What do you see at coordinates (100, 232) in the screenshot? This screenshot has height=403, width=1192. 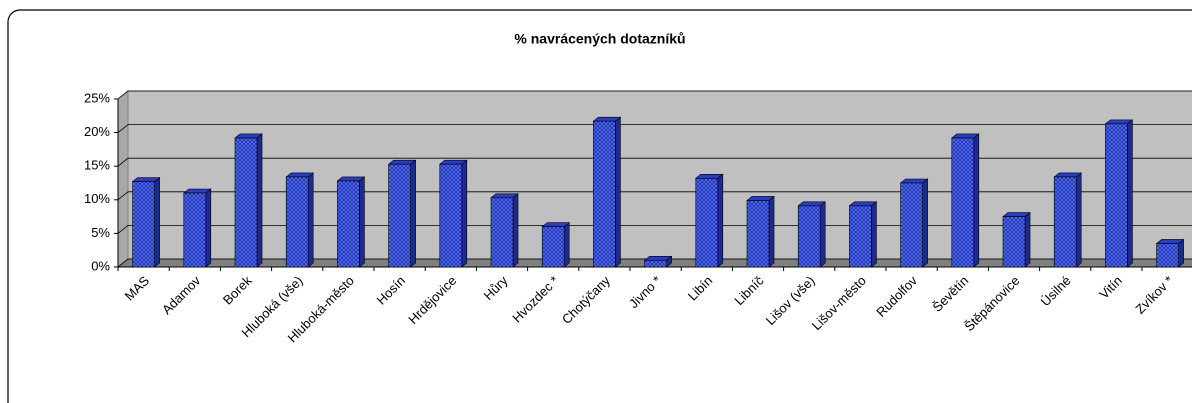 I see `y-tick-label: 5%` at bounding box center [100, 232].